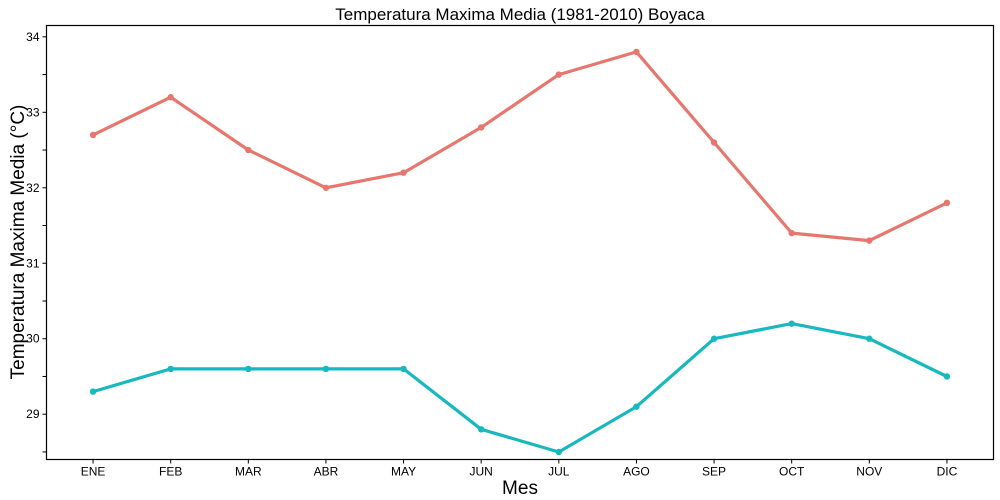  Describe the element at coordinates (36, 241) in the screenshot. I see `y-axis: 29 30 31 32 33 34` at that location.